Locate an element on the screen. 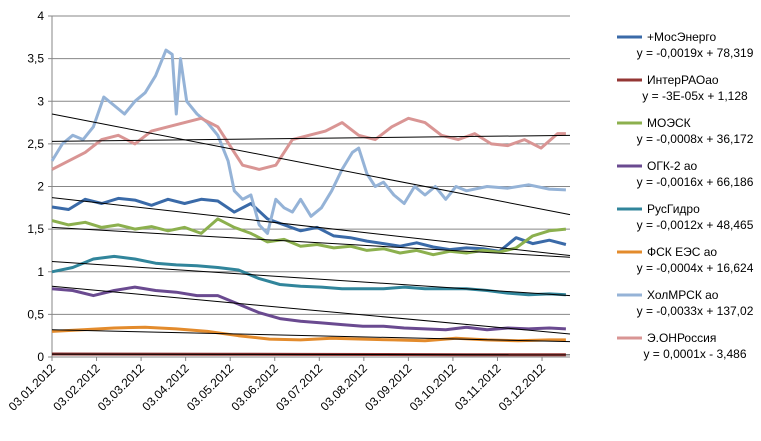 This screenshot has width=761, height=441. x-tick-label: 03.05.2012 is located at coordinates (210, 387).